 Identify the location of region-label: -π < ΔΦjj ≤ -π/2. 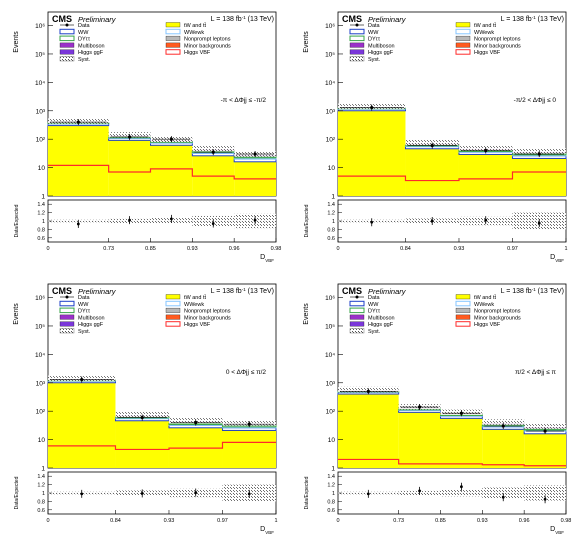
(244, 100).